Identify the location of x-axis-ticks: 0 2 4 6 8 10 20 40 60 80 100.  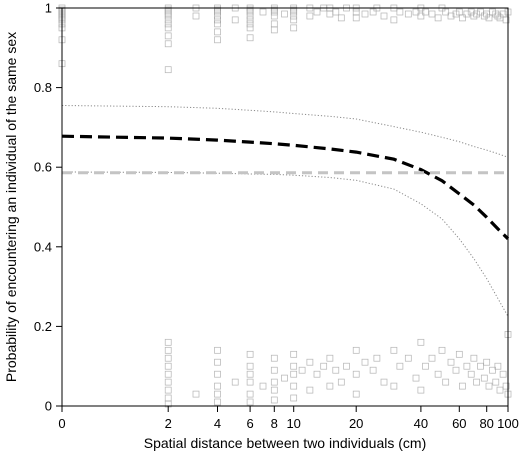
(288, 418).